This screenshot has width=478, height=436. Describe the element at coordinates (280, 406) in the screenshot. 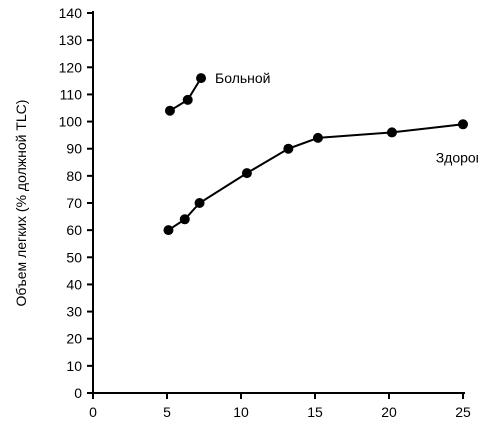

I see `x-axis-ticks: 0 5 10 15 20 25` at that location.